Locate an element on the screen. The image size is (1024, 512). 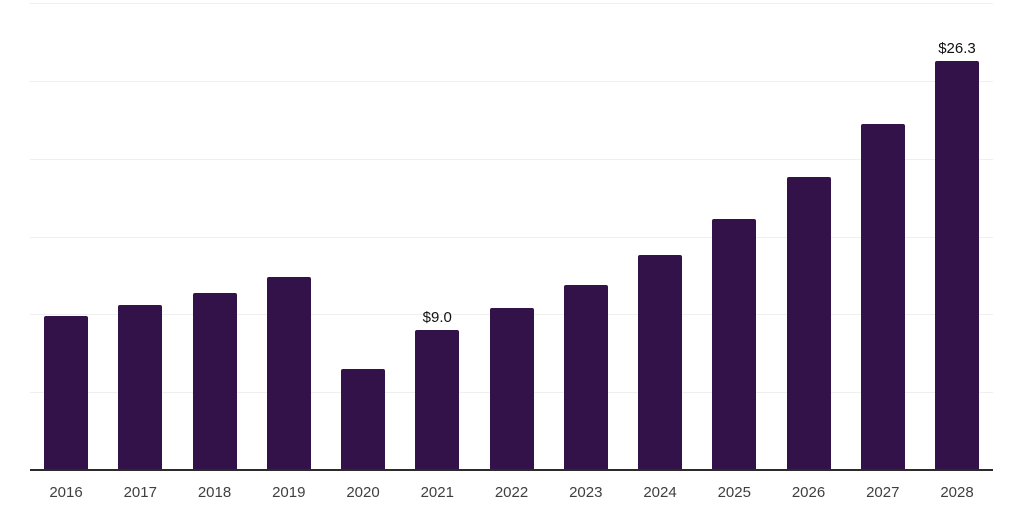
bar-slot: $9.0 is located at coordinates (437, 389).